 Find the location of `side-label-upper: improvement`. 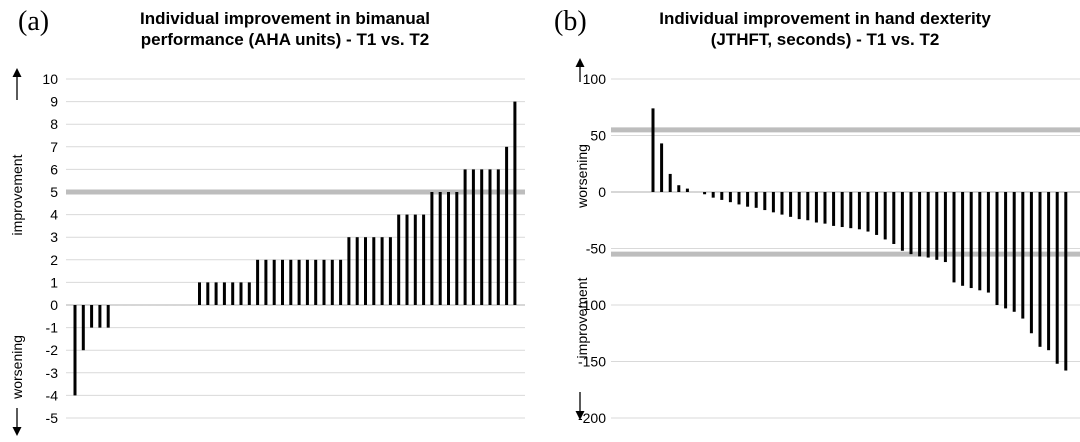

side-label-upper: improvement is located at coordinates (17, 194).